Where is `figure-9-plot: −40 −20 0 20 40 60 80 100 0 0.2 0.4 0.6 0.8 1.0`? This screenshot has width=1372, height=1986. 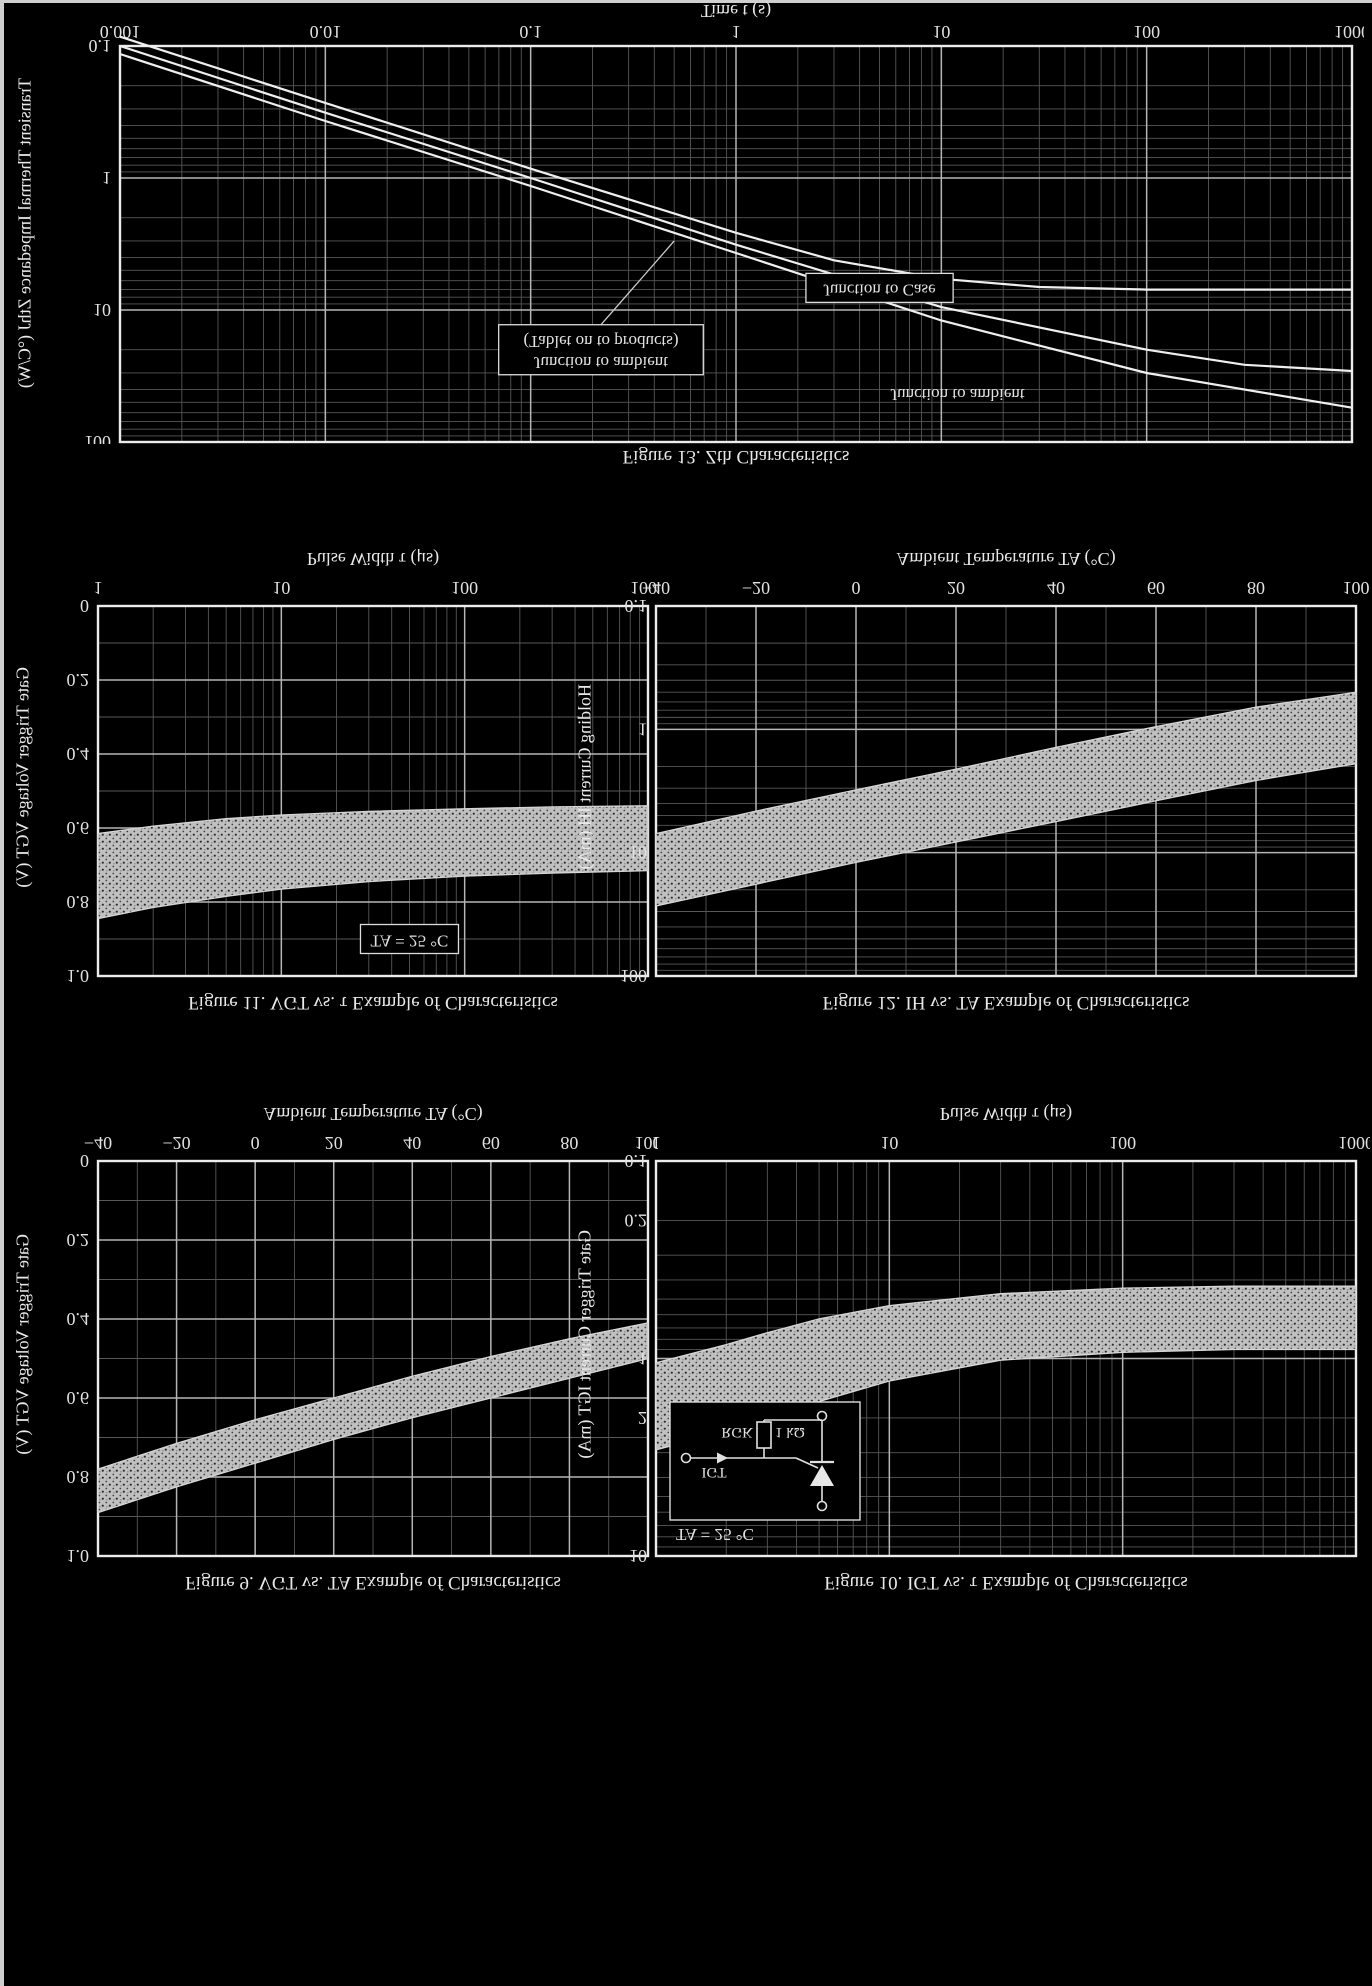 figure-9-plot: −40 −20 0 20 40 60 80 100 0 0.2 0.4 0.6 0.8 1.0 is located at coordinates (350, 1343).